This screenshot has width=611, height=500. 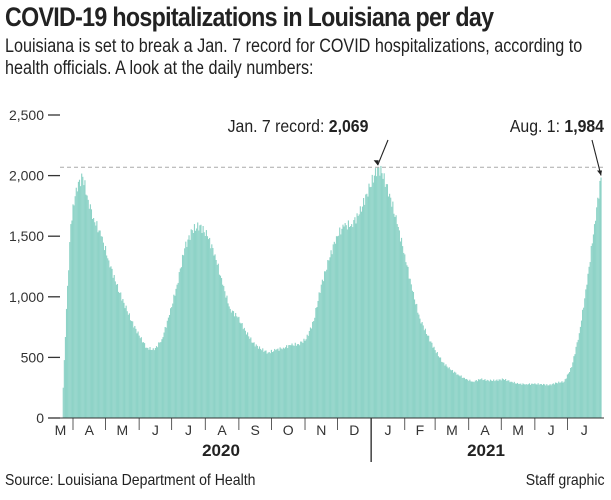 I want to click on annotation-arrow, so click(x=596, y=157).